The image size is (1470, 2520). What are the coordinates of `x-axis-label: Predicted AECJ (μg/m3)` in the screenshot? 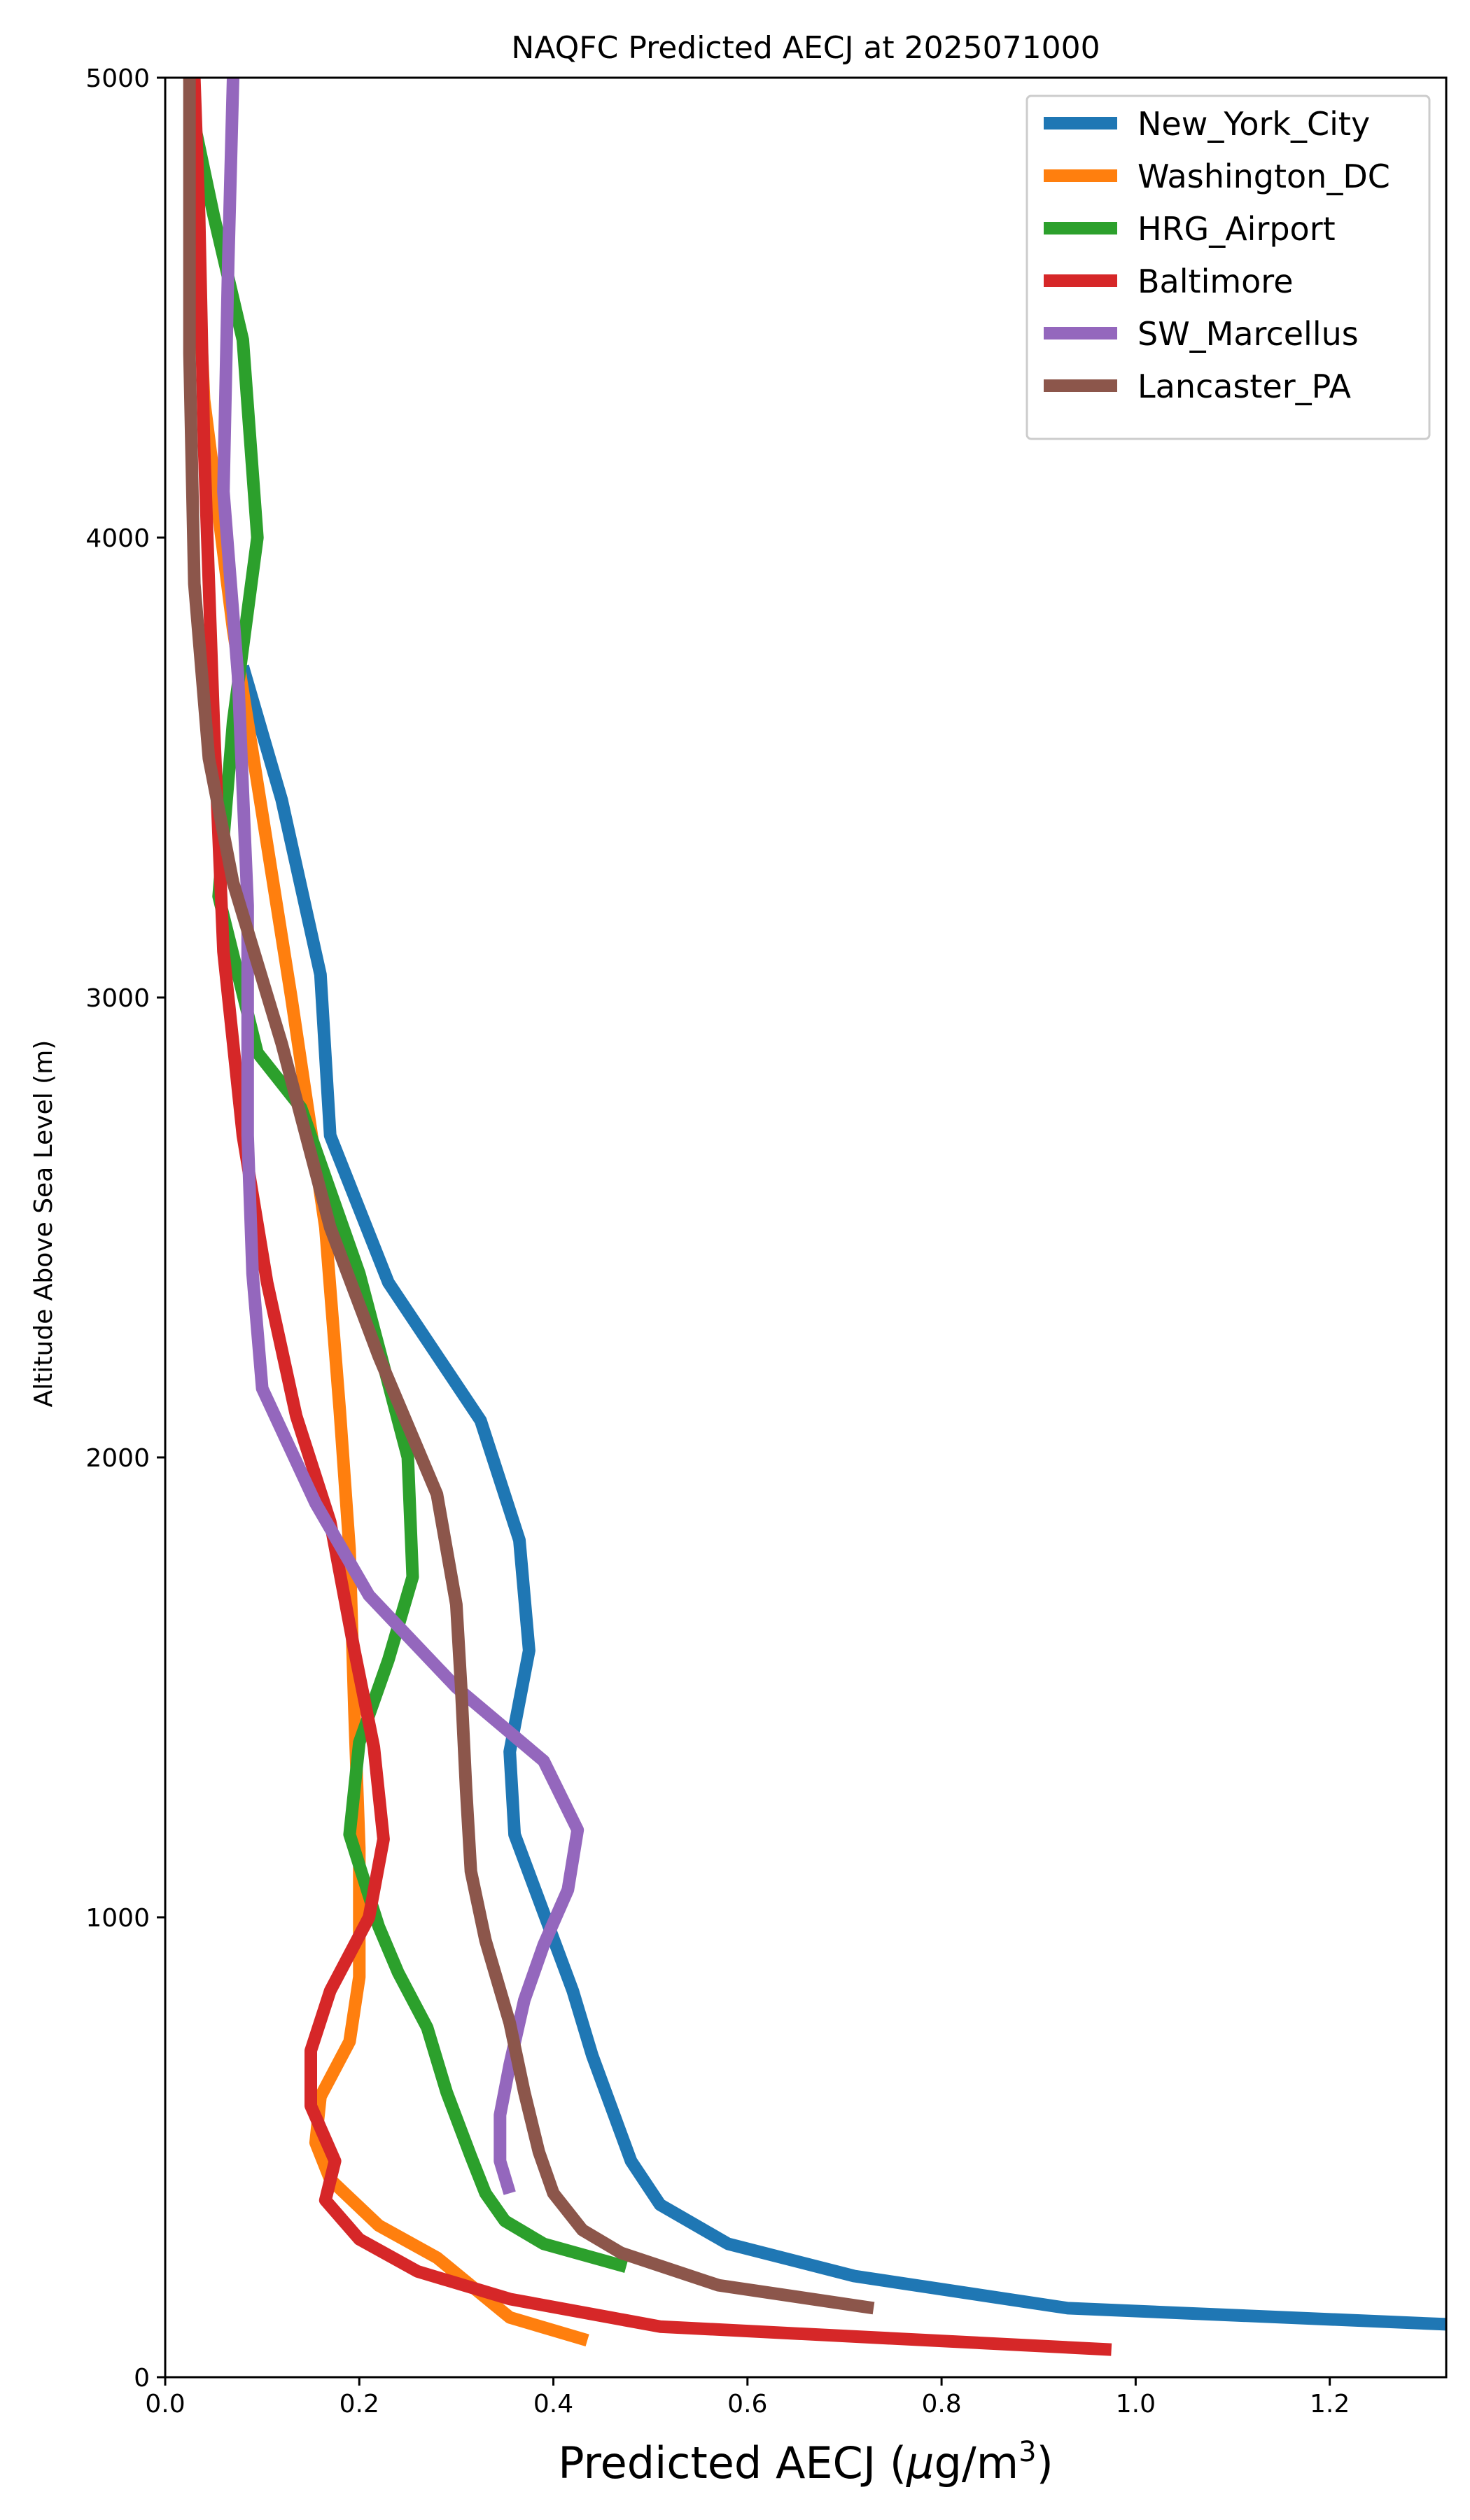 It's located at (806, 2462).